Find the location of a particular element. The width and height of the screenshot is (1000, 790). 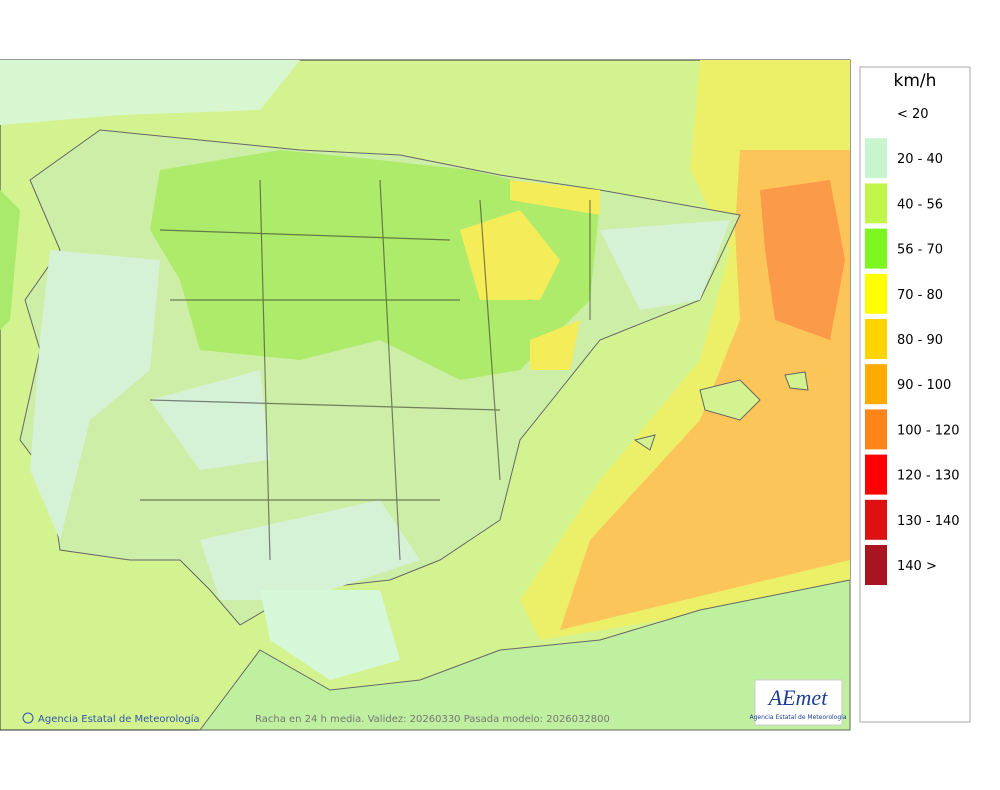

logo-box is located at coordinates (798, 702).